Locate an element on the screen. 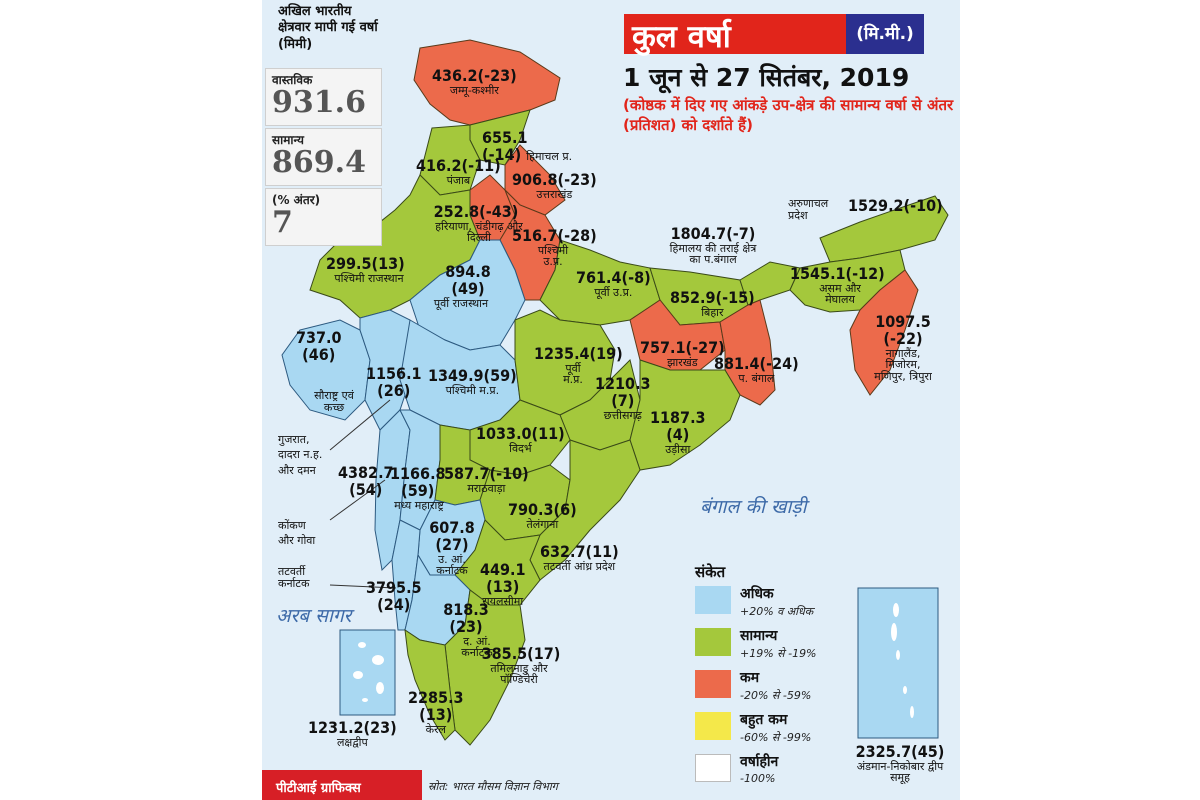  source-note: स्रोत: भारत मौसम विज्ञान विभाग is located at coordinates (493, 786).